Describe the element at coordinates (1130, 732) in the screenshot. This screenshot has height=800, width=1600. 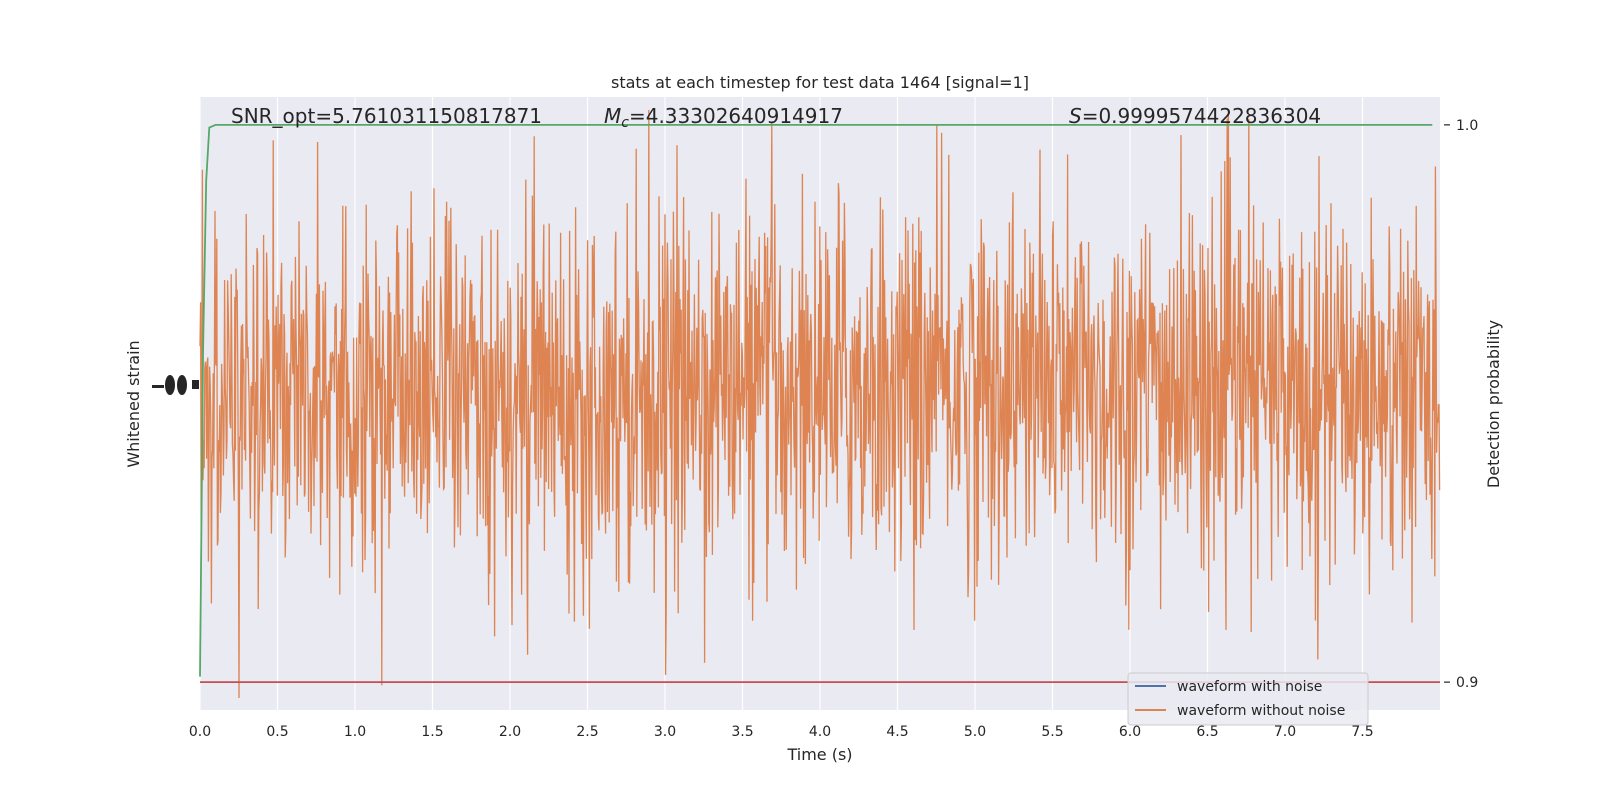
I see `x-tick-label: 6.0` at that location.